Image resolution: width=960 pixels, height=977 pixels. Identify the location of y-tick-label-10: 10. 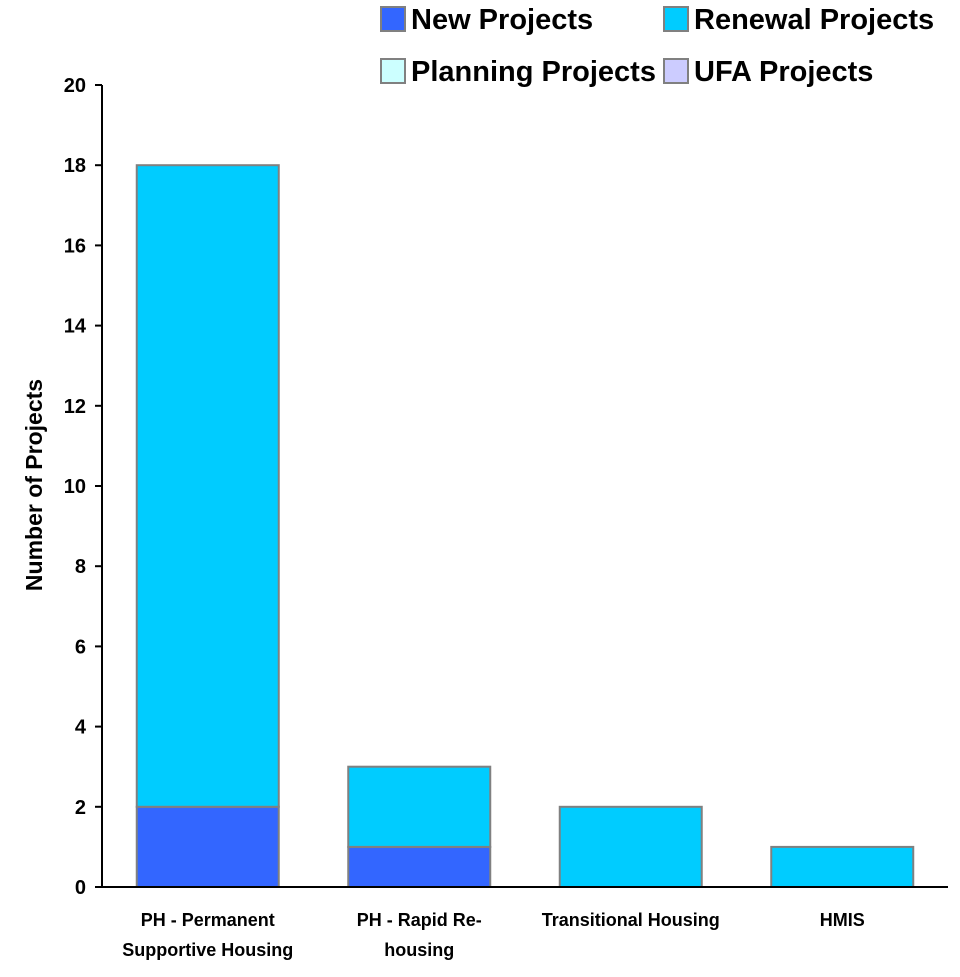
(75, 487).